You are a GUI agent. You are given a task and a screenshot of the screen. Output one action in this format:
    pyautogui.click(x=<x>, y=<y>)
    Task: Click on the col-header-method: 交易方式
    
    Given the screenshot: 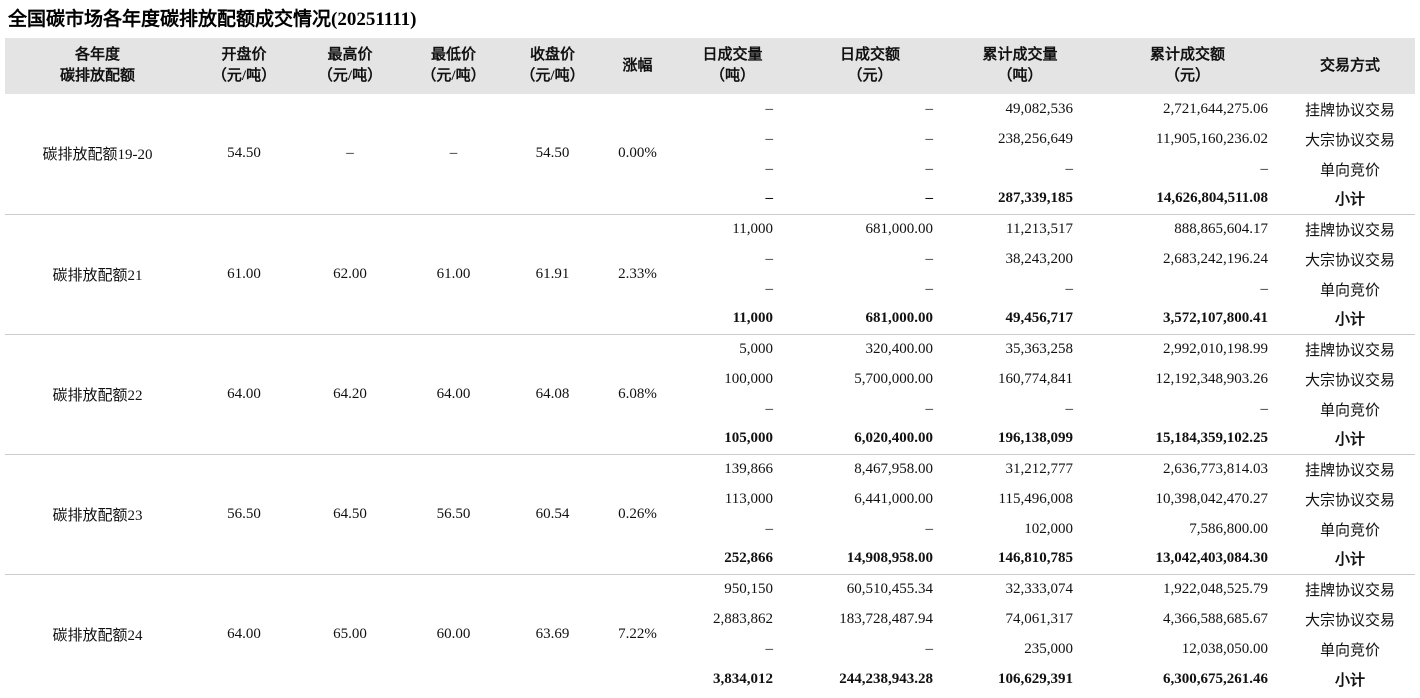 What is the action you would take?
    pyautogui.click(x=1350, y=66)
    